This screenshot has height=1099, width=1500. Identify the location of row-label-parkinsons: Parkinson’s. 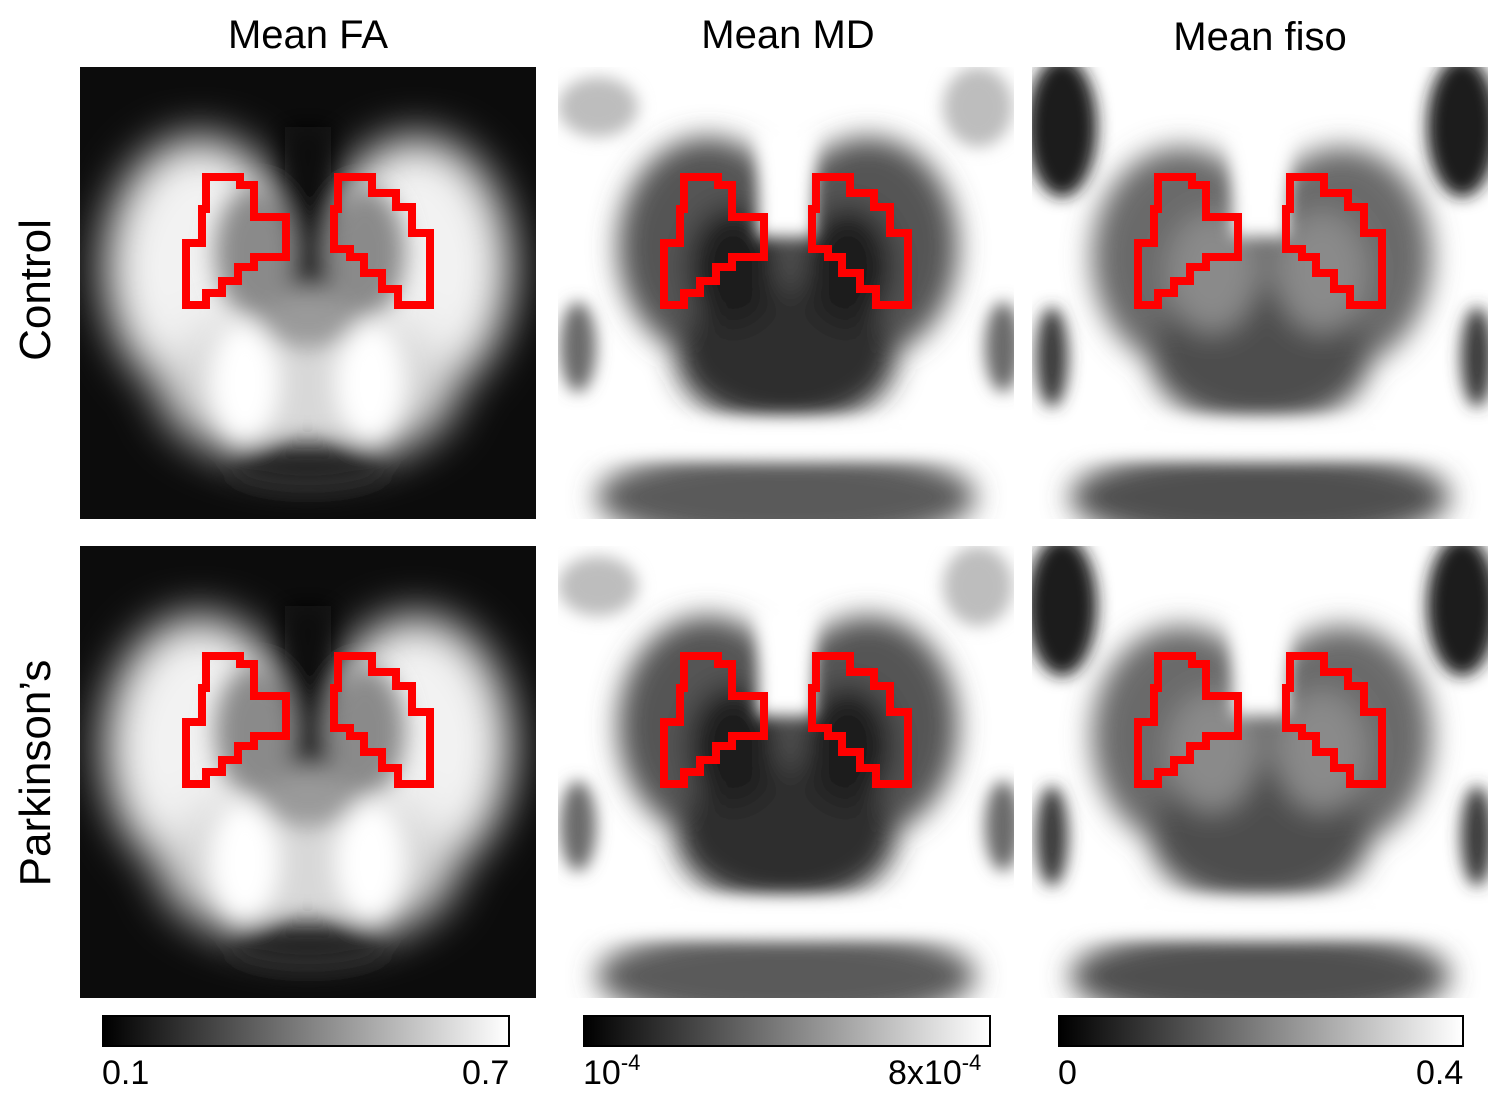
(35, 772).